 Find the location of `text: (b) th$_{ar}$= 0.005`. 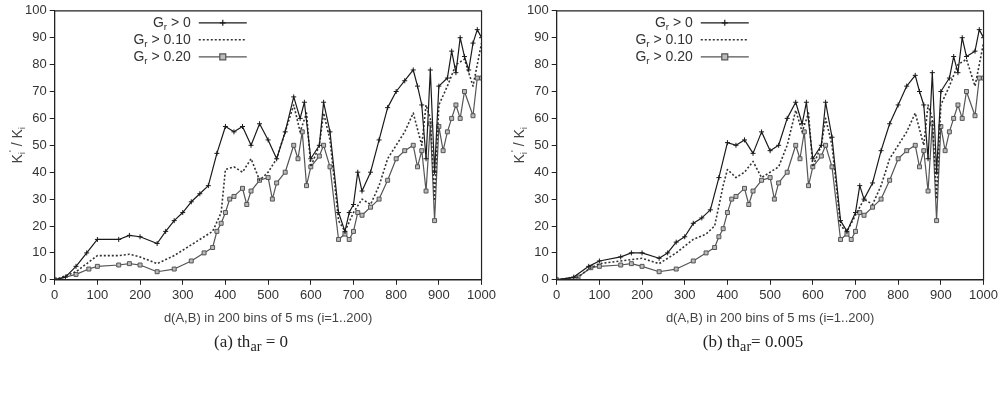

text: (b) th$_{ar}$= 0.005 is located at coordinates (753, 344).